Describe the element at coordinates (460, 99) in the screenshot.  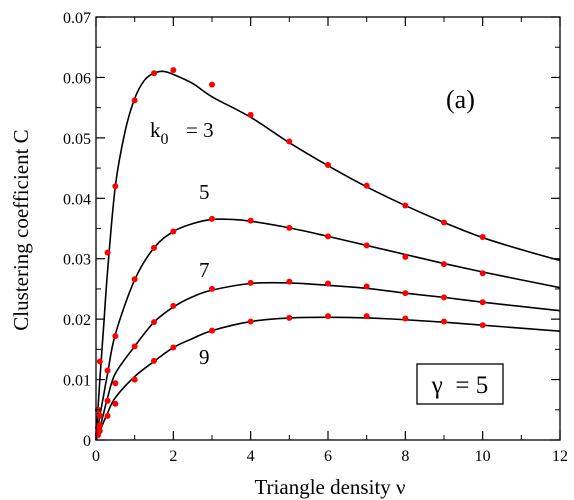
I see `panel-label: (a)` at that location.